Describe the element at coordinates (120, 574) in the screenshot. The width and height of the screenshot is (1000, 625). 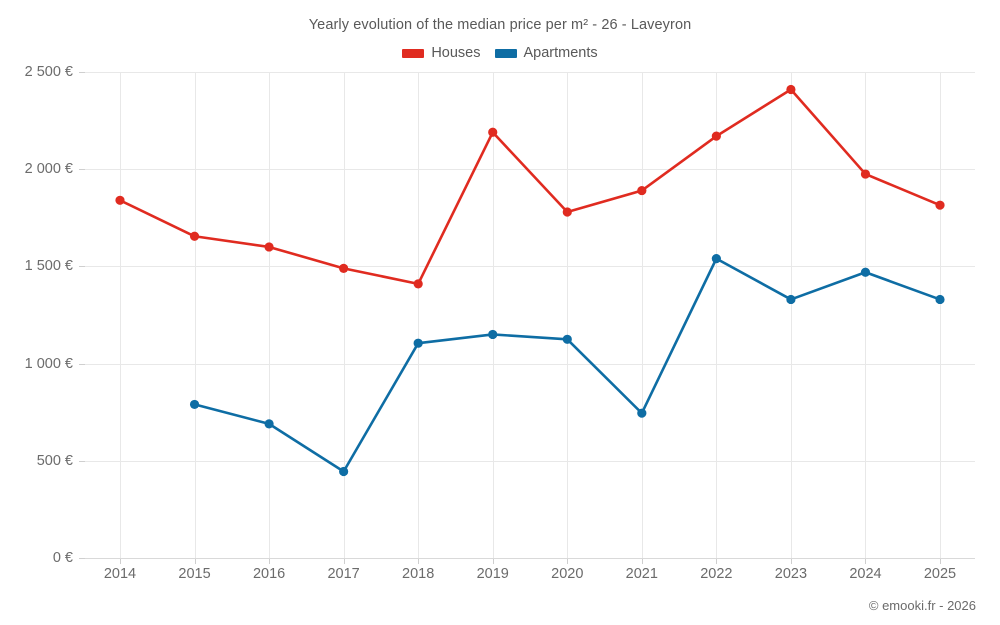
I see `x-tick-label: 2014` at that location.